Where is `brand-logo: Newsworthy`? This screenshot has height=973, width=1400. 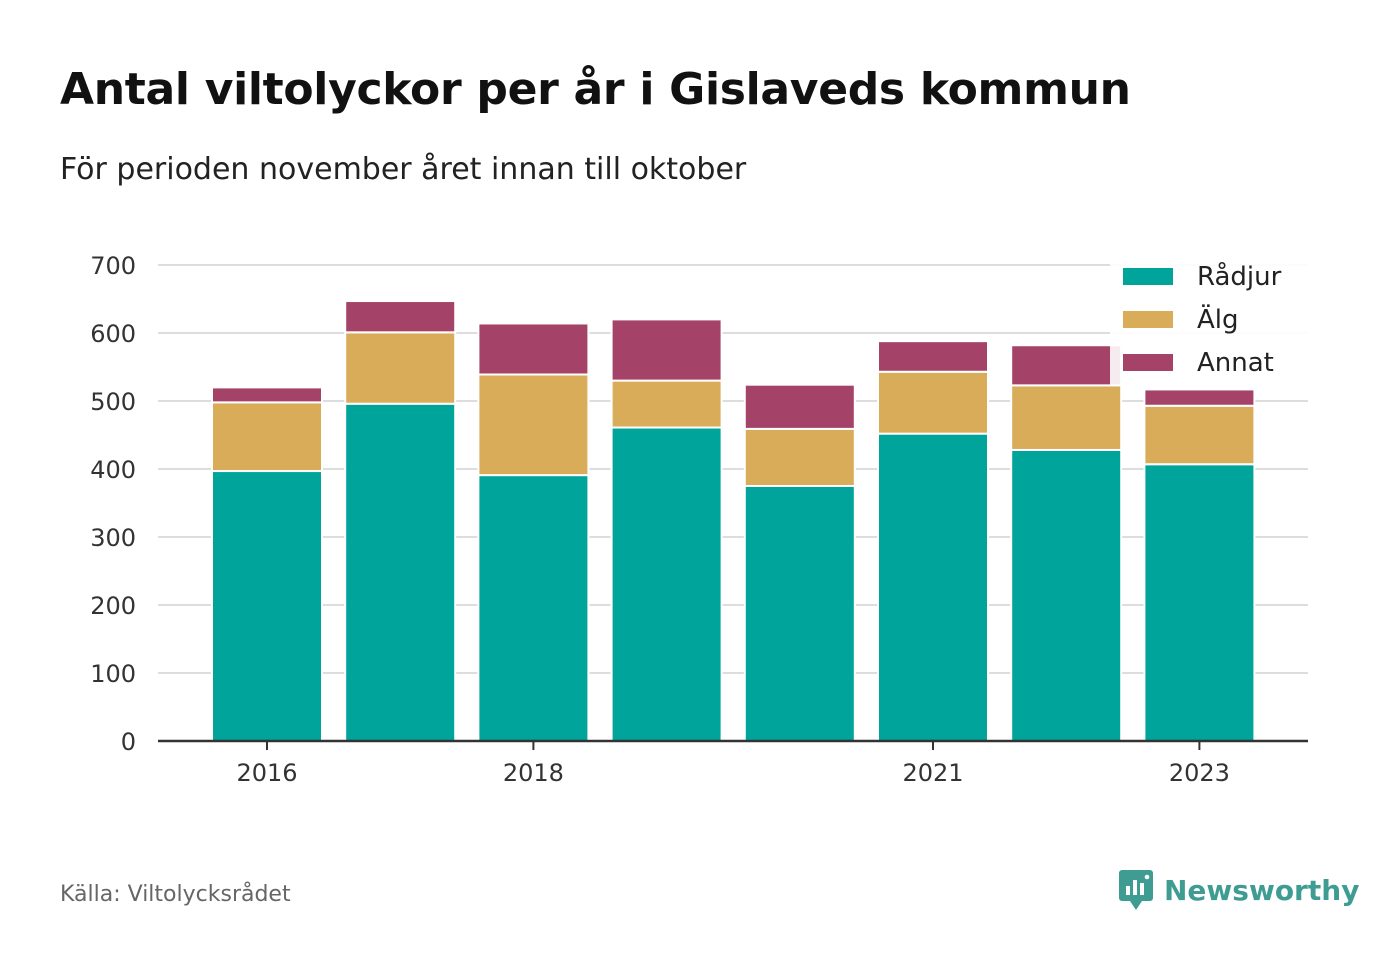 brand-logo: Newsworthy is located at coordinates (1238, 890).